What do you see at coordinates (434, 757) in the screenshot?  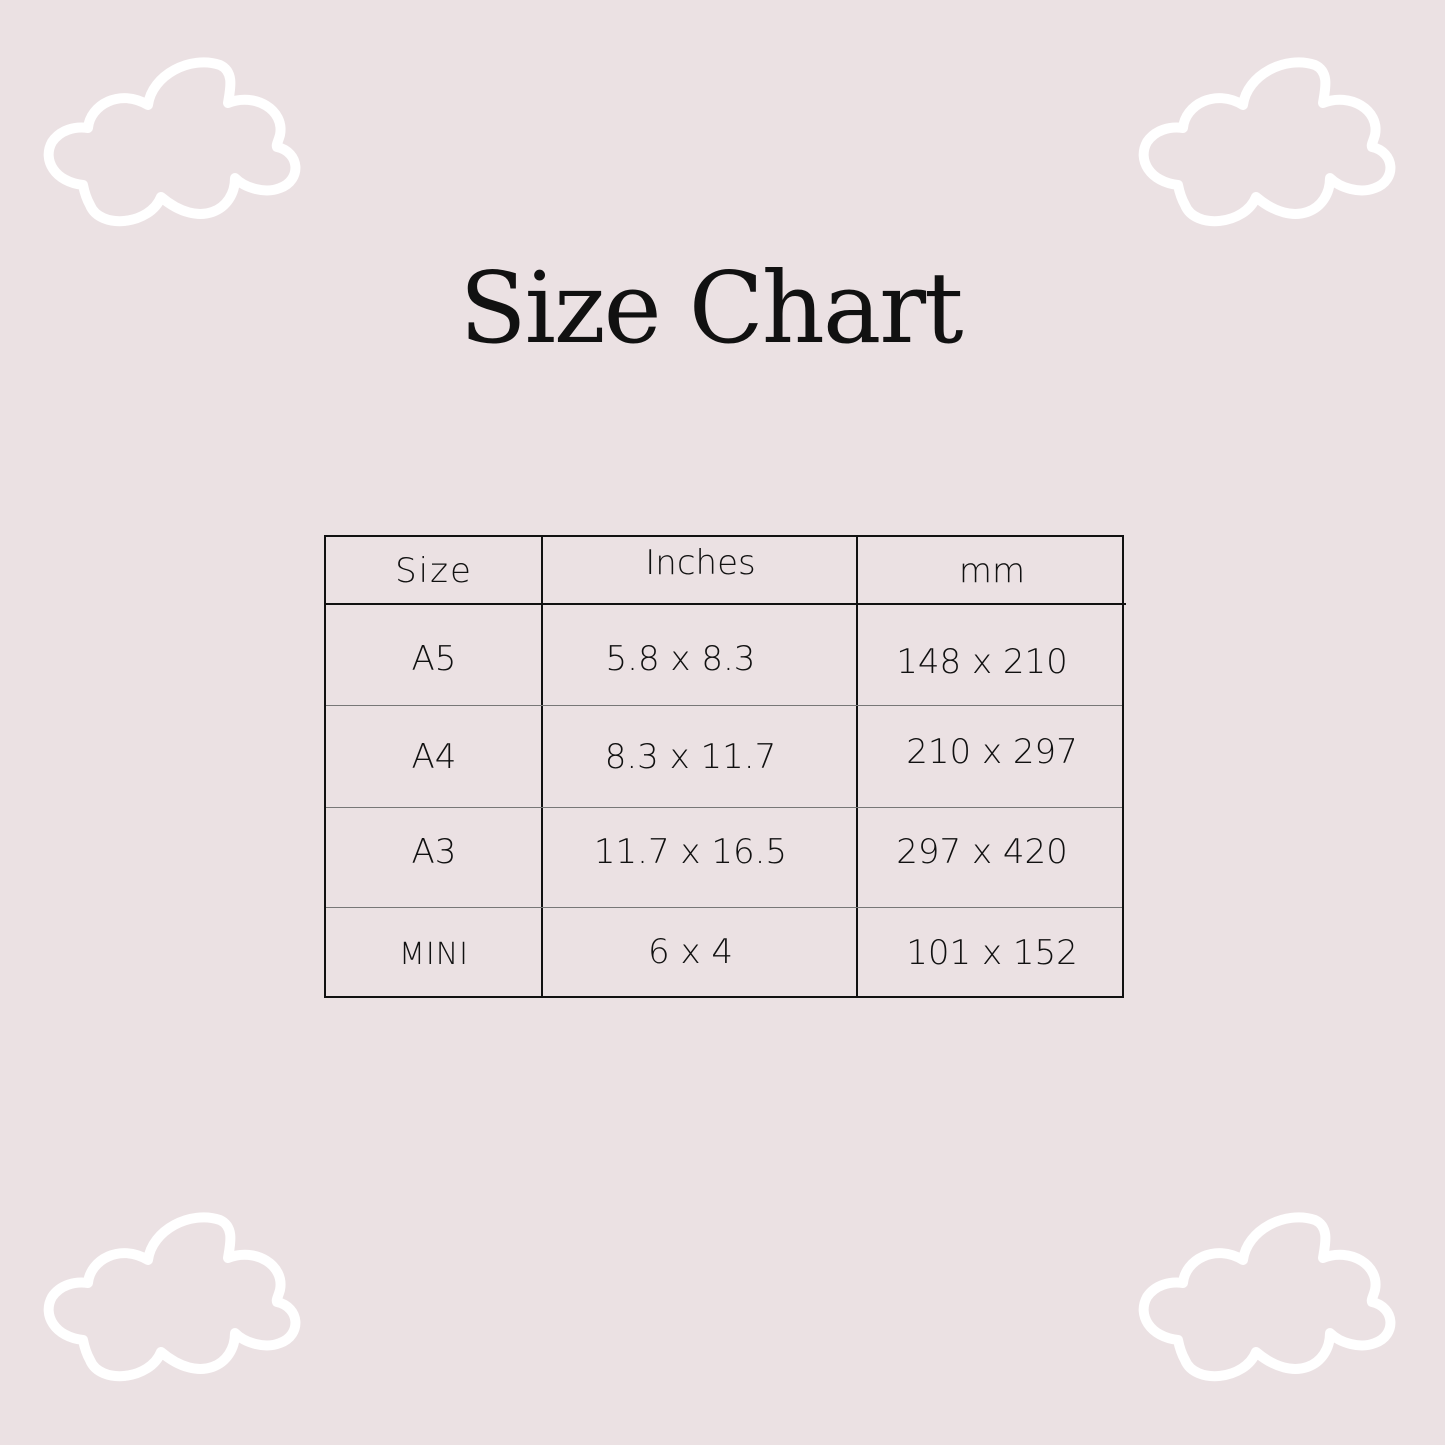 I see `table-cell: A4` at bounding box center [434, 757].